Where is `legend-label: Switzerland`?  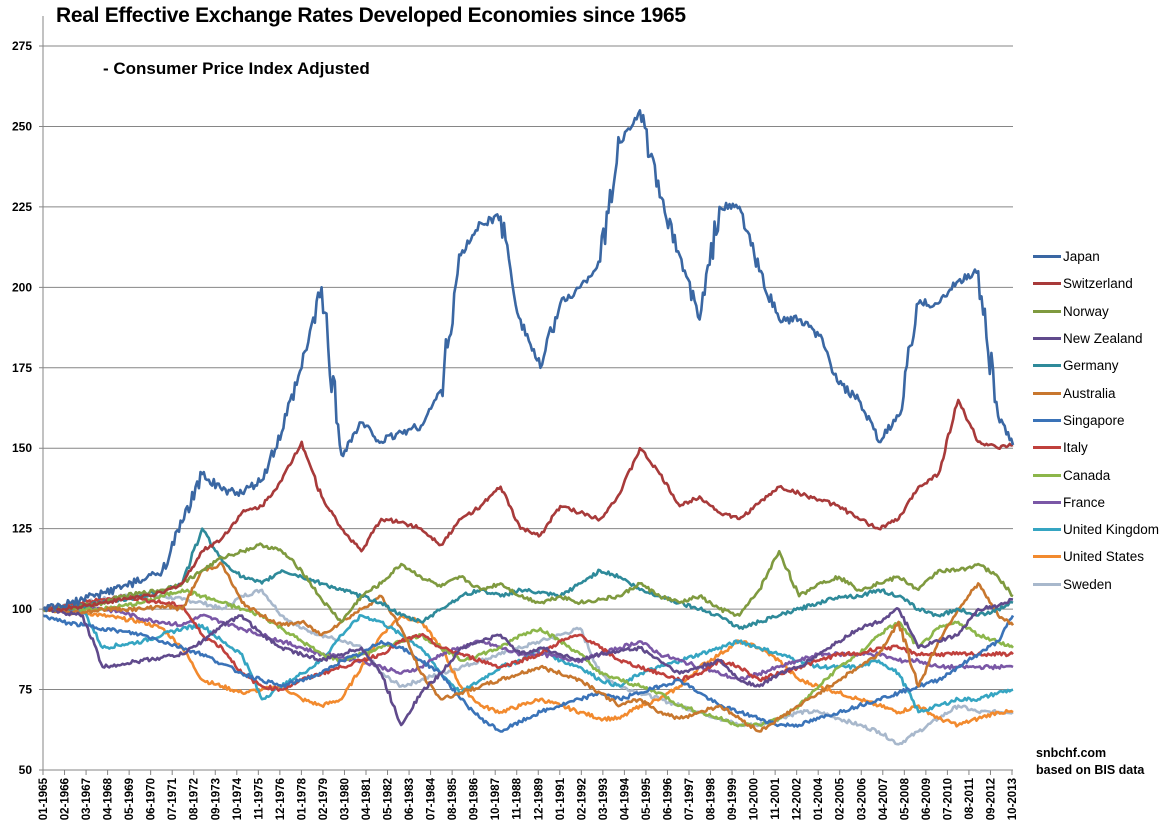 legend-label: Switzerland is located at coordinates (1098, 284).